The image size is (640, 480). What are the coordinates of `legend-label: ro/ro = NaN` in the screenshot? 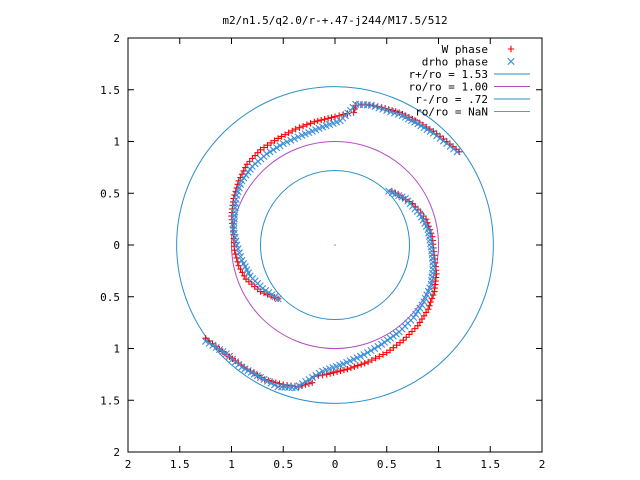 It's located at (451, 112).